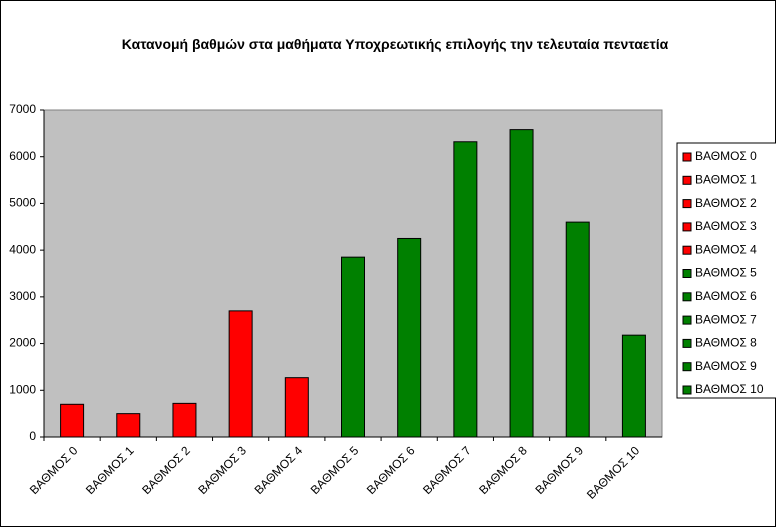 This screenshot has height=527, width=776. What do you see at coordinates (726, 343) in the screenshot?
I see `legend-label: ΒΑΘΜΟΣ 8` at bounding box center [726, 343].